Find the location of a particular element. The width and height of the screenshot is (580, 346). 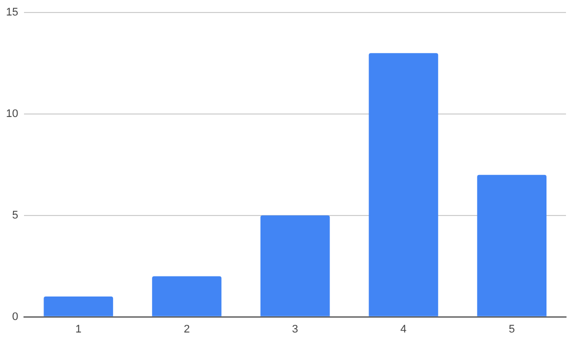

x-tick-label: 5 is located at coordinates (511, 329).